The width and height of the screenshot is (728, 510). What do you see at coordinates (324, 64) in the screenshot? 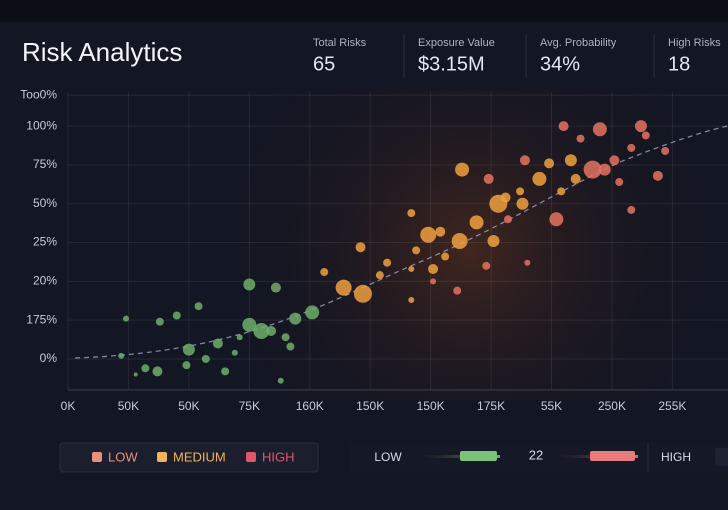
I see `kpi-value: 65` at bounding box center [324, 64].